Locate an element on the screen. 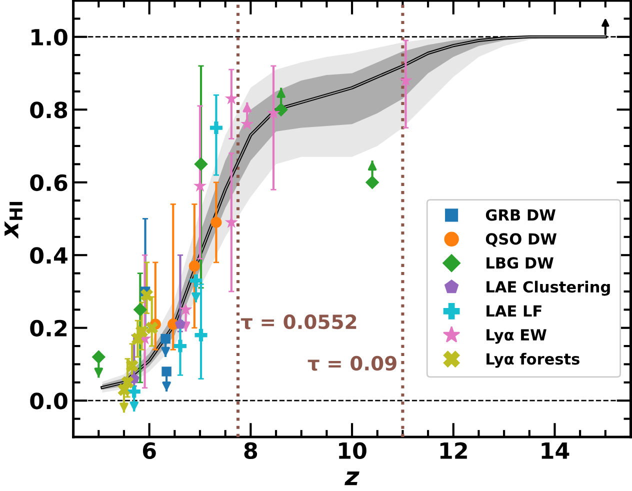  y-tick-label: 0.8 is located at coordinates (49, 110).